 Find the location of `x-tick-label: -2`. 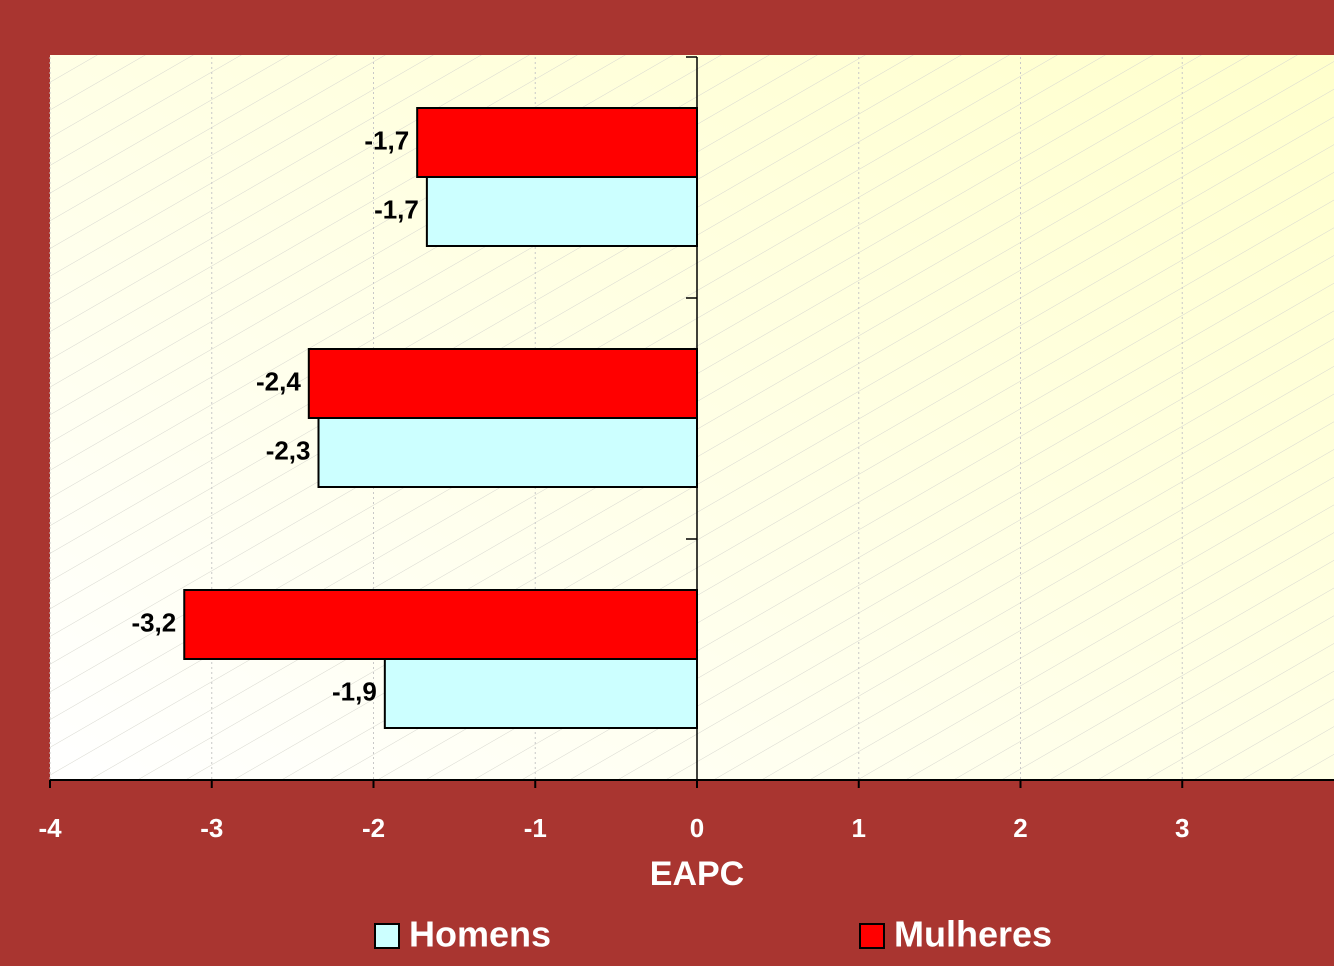

x-tick-label: -2 is located at coordinates (373, 828).